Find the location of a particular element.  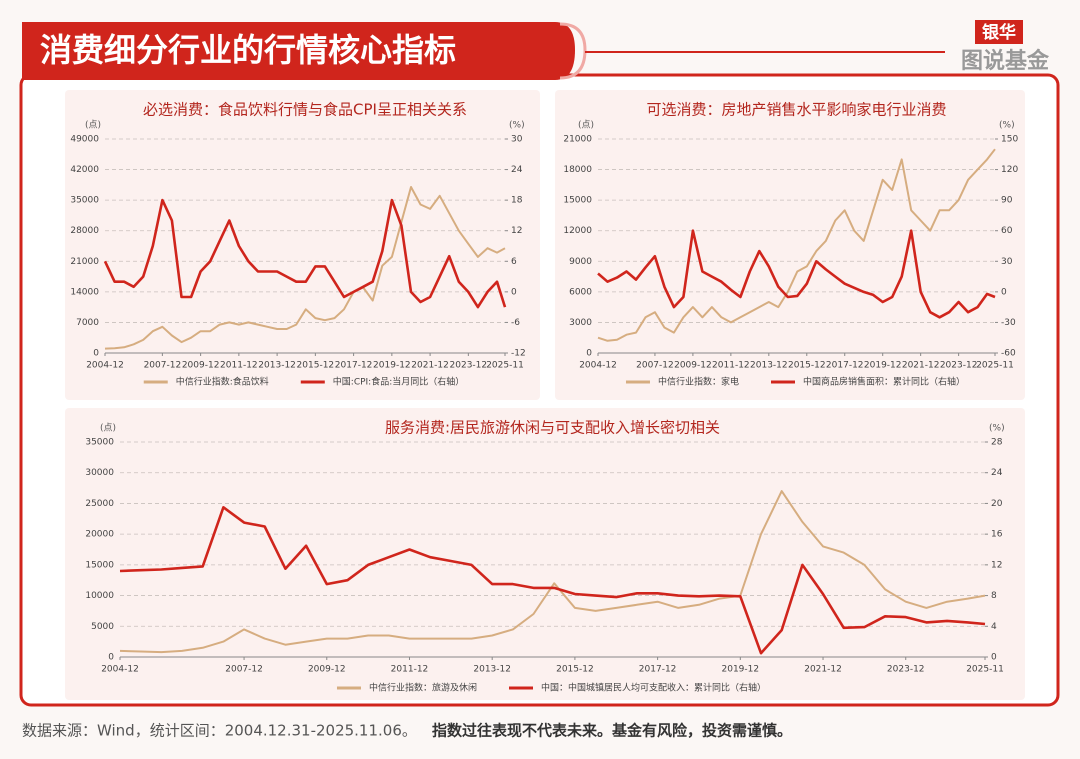

brand-top: 银华 is located at coordinates (999, 32).